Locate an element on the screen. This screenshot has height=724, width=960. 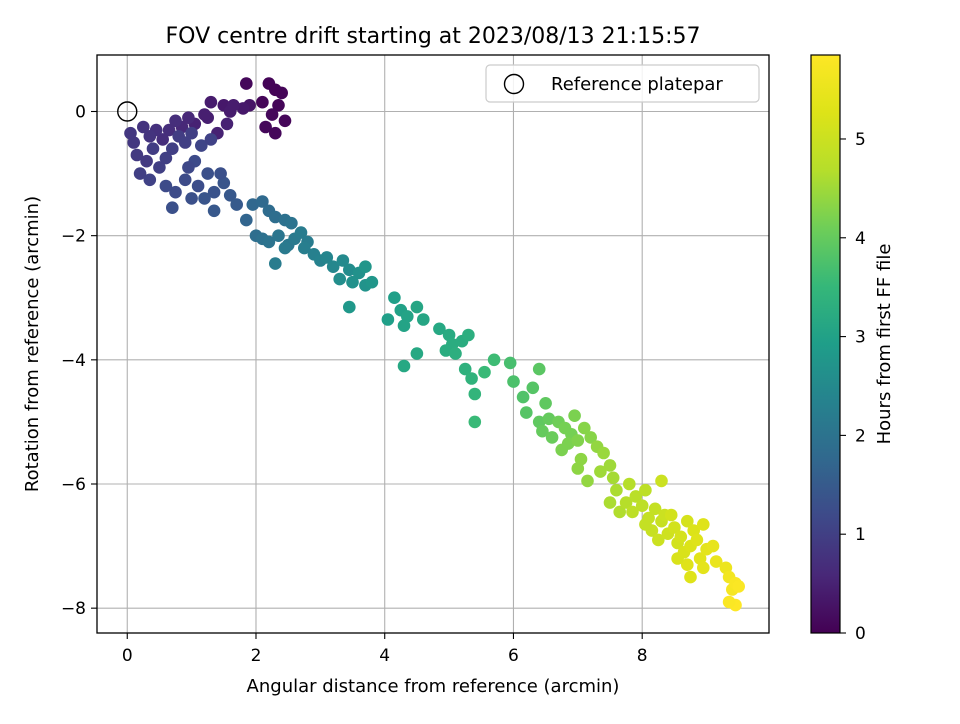
x-tick-label: 6 is located at coordinates (513, 656).